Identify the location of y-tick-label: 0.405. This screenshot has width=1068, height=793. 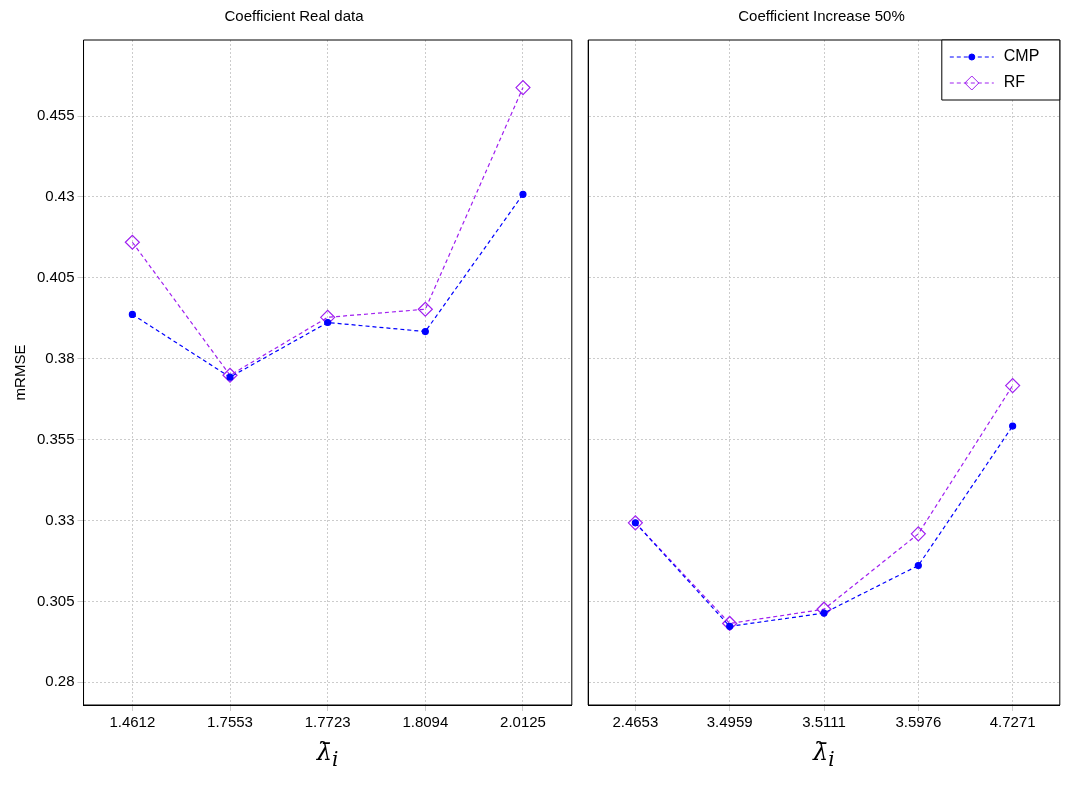
(55, 276).